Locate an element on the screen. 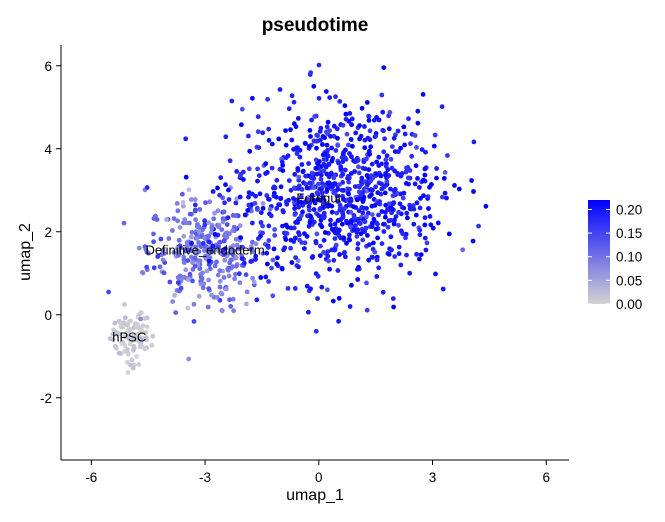 The width and height of the screenshot is (665, 522). x-tick-label: 6 is located at coordinates (546, 477).